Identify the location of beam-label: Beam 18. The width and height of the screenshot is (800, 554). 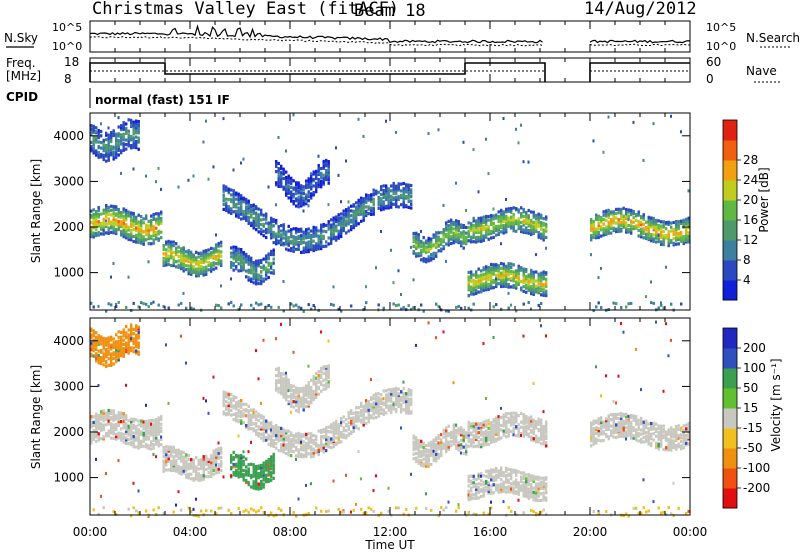
(390, 11).